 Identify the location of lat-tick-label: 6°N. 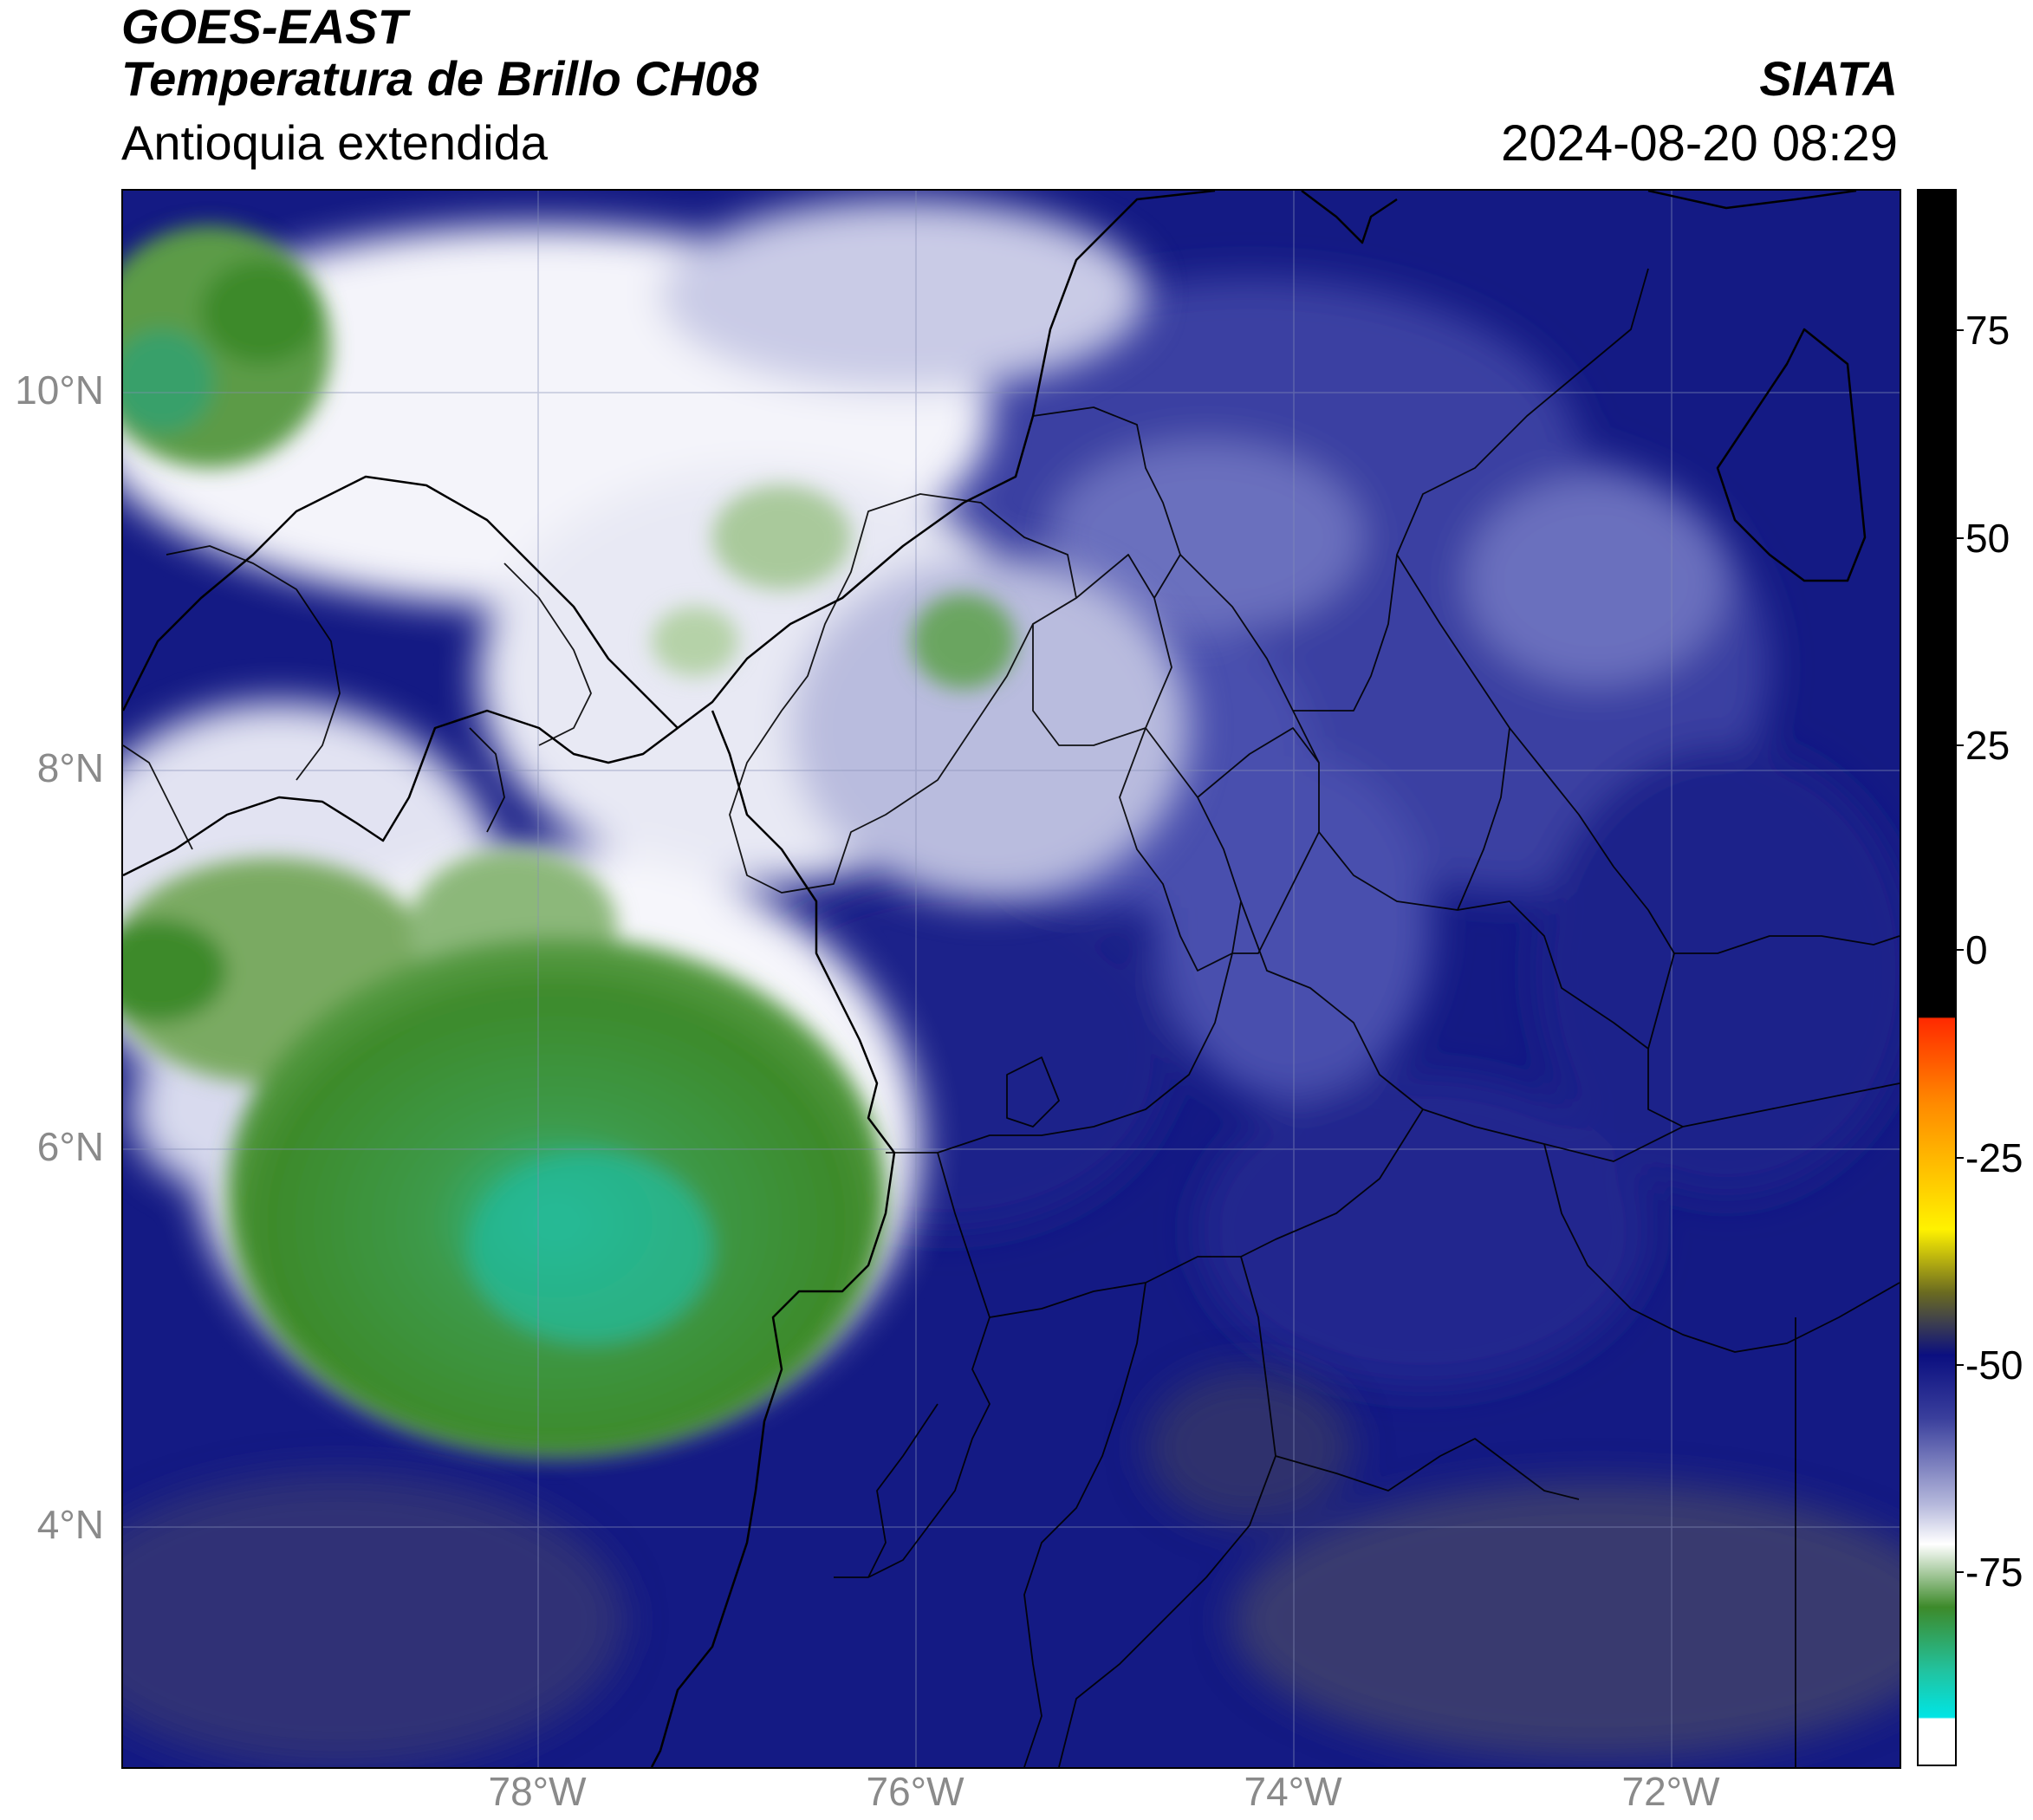
(70, 1146).